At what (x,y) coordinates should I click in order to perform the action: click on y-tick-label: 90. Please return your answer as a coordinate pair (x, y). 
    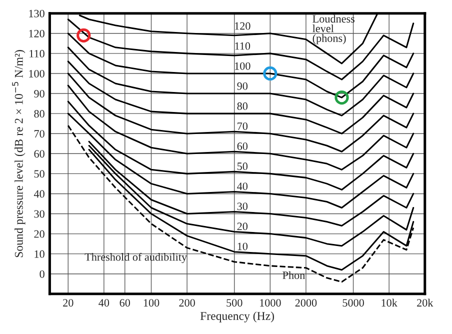
    Looking at the image, I should click on (39, 94).